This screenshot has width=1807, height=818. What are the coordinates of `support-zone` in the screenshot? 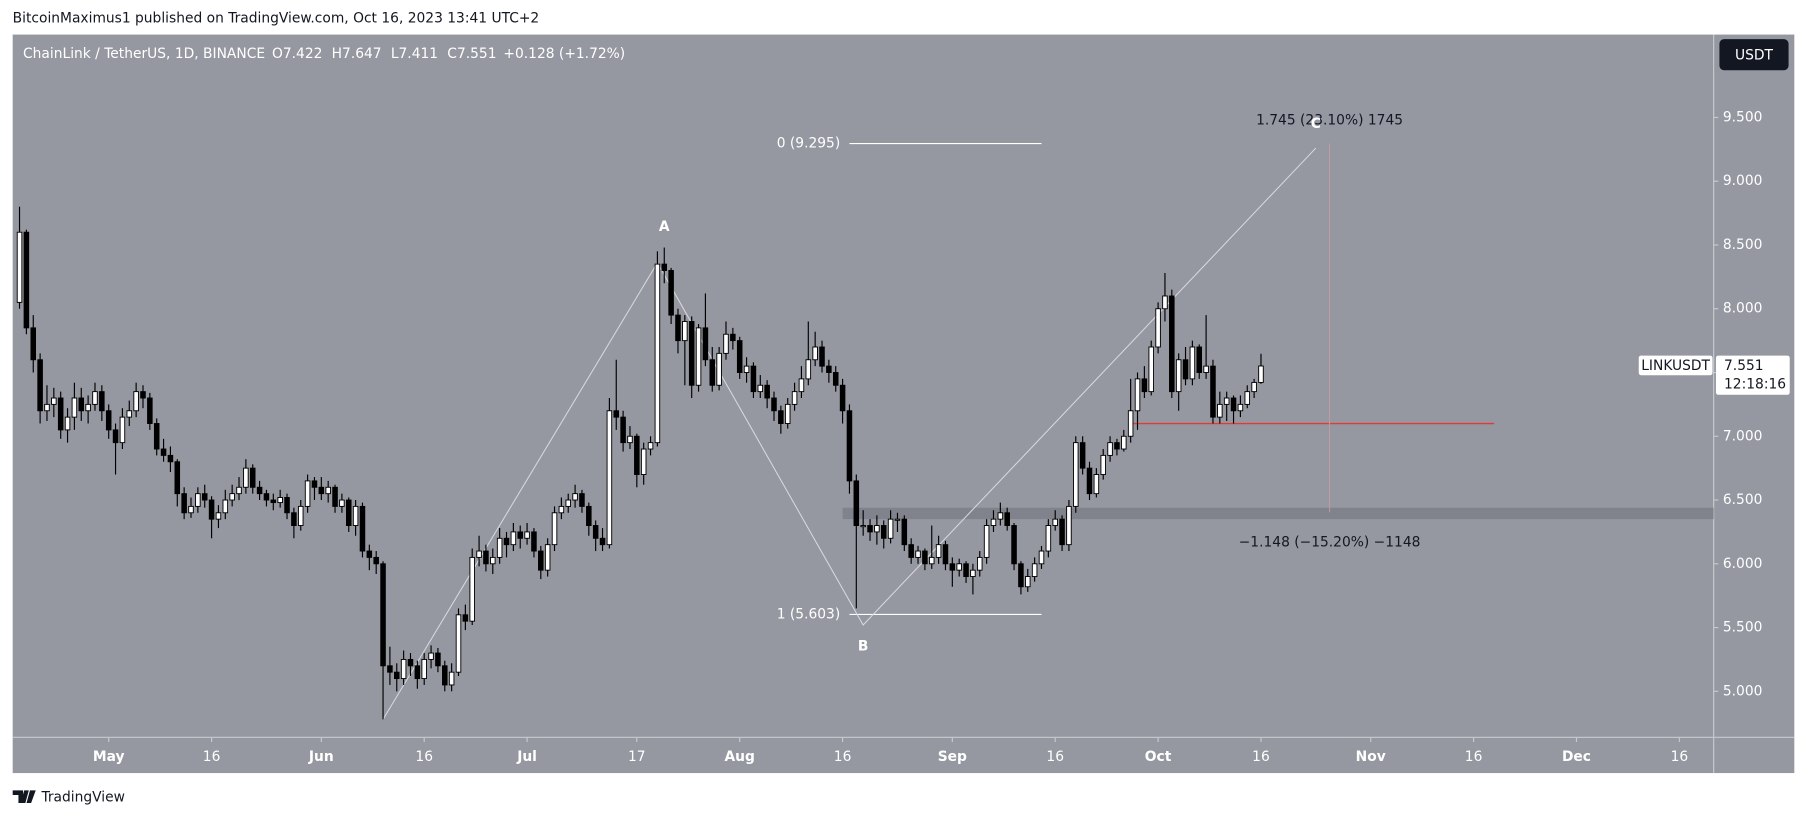 It's located at (1278, 513).